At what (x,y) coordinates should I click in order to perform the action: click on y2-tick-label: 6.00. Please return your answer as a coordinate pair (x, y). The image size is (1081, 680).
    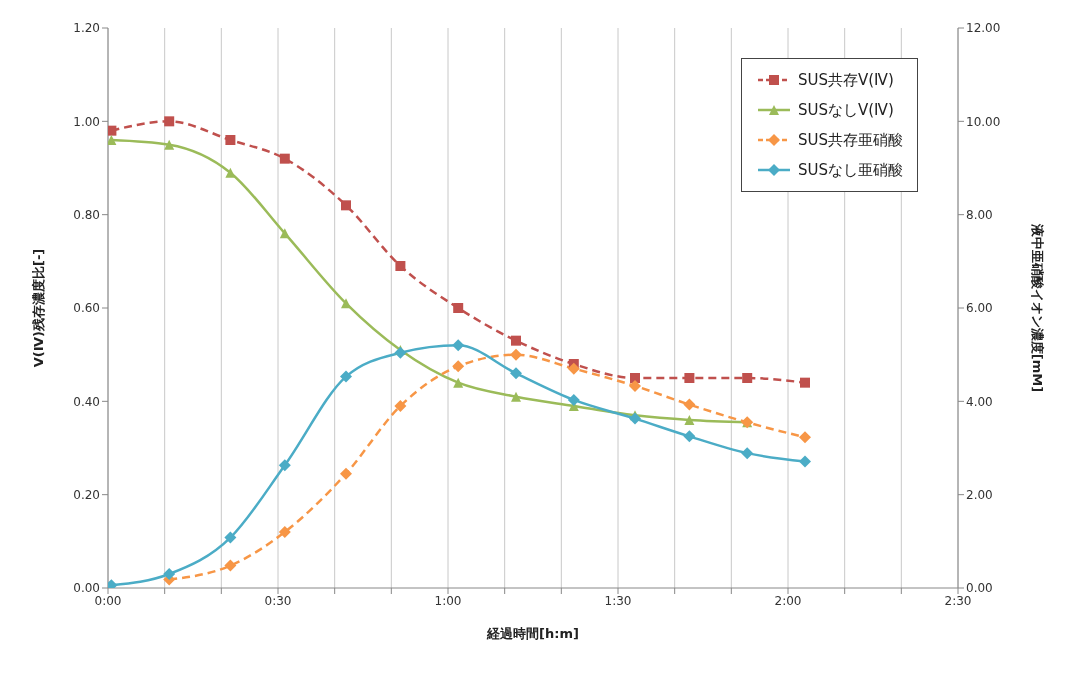
    Looking at the image, I should click on (979, 308).